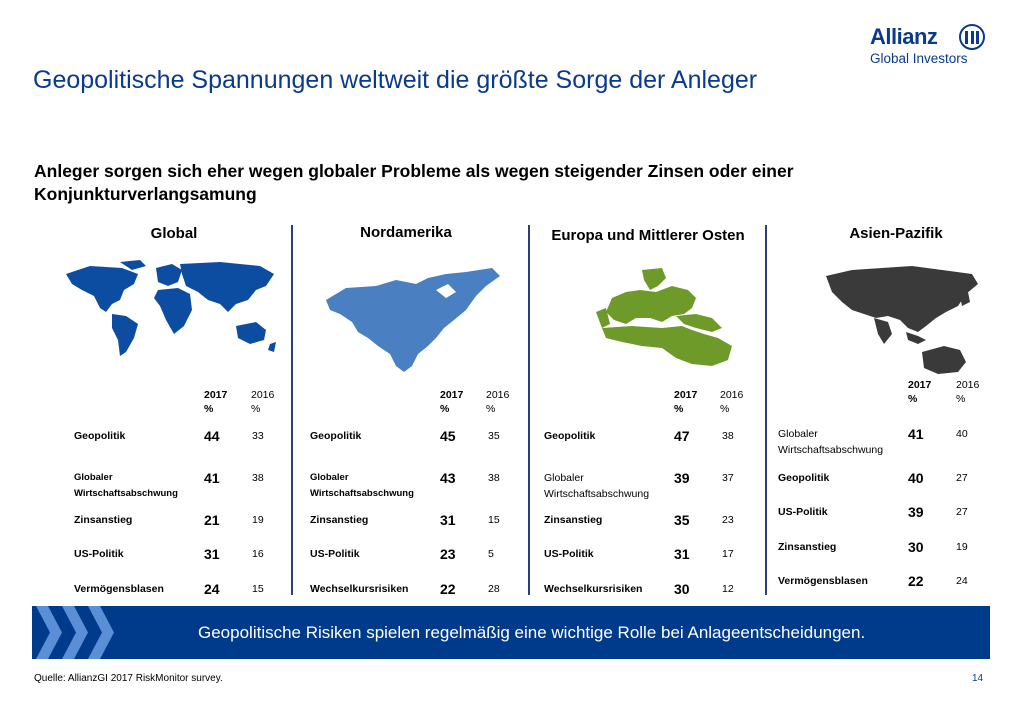  Describe the element at coordinates (406, 232) in the screenshot. I see `region-title: Nordamerika` at that location.